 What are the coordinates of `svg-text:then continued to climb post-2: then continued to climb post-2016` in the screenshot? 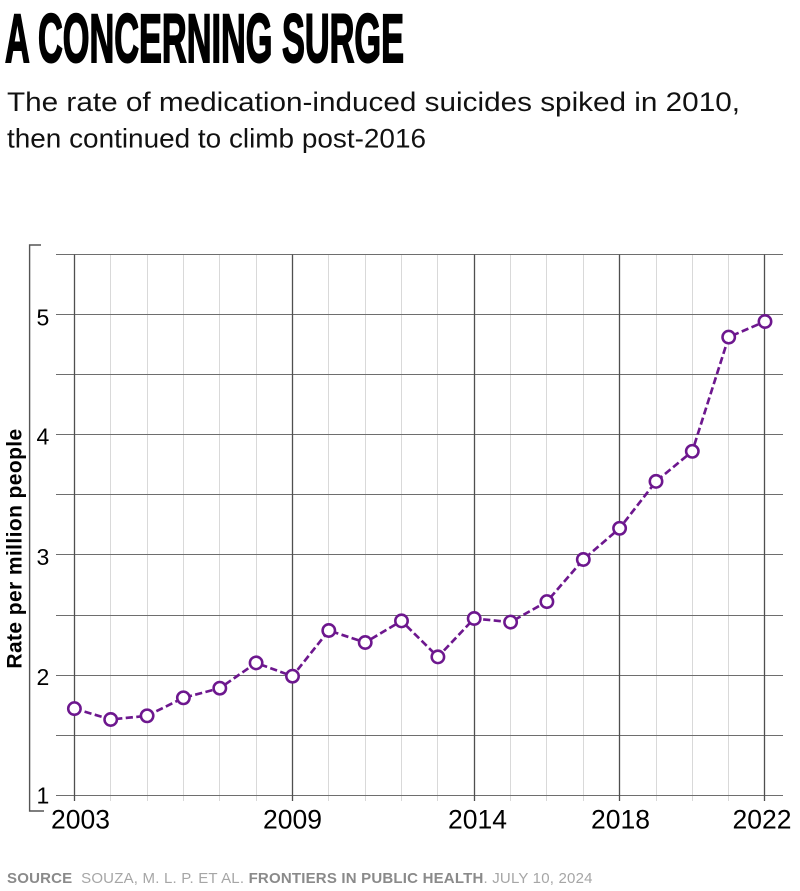 It's located at (216, 139).